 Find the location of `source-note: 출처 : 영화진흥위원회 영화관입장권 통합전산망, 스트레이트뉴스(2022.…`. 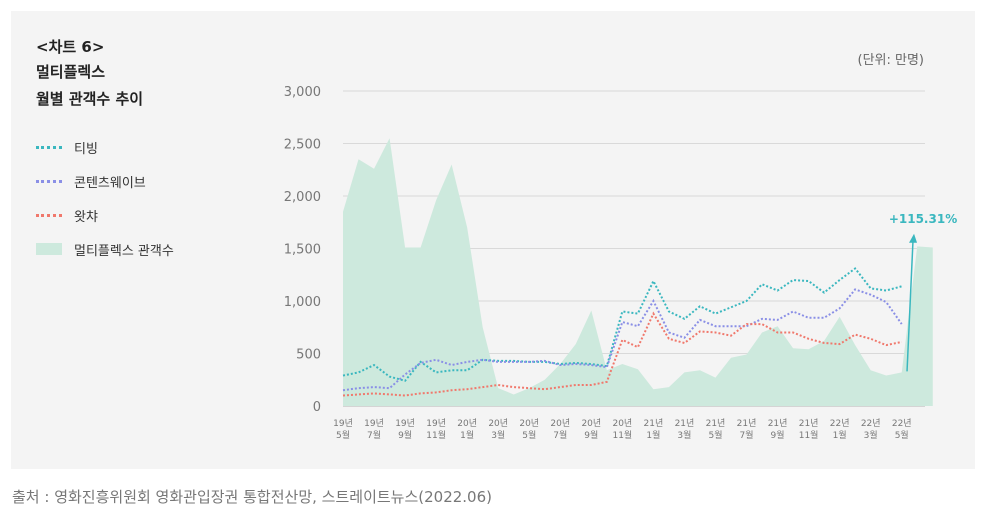

source-note: 출처 : 영화진흥위원회 영화관입장권 통합전산망, 스트레이트뉴스(2022.… is located at coordinates (252, 497).